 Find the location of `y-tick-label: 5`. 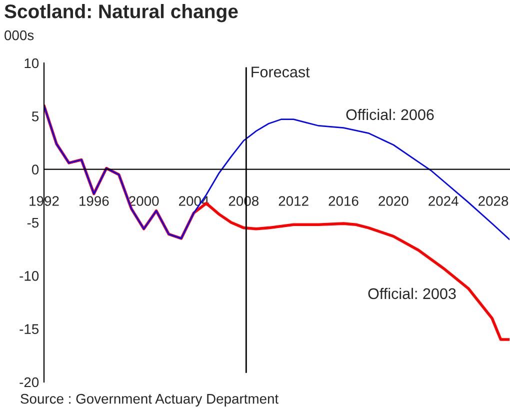

y-tick-label: 5 is located at coordinates (35, 117).